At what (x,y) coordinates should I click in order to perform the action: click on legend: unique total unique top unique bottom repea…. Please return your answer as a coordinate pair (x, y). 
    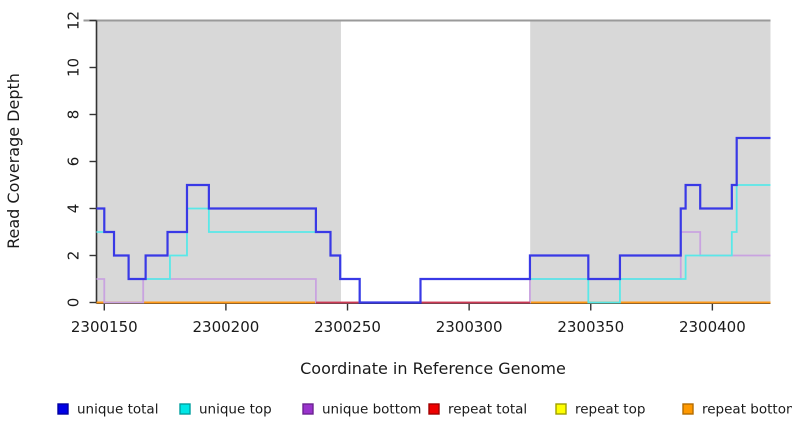
    Looking at the image, I should click on (424, 410).